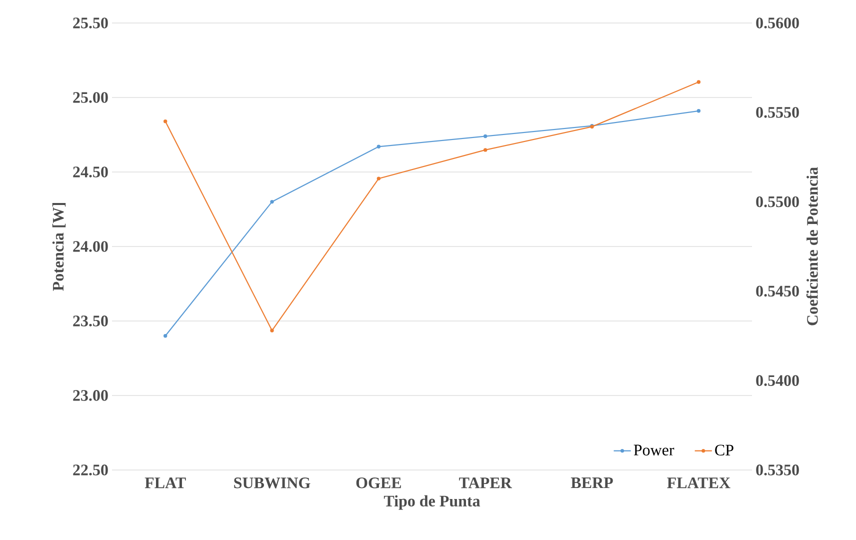 This screenshot has width=856, height=540. Describe the element at coordinates (777, 380) in the screenshot. I see `y2-tick-label: 0.5400` at that location.